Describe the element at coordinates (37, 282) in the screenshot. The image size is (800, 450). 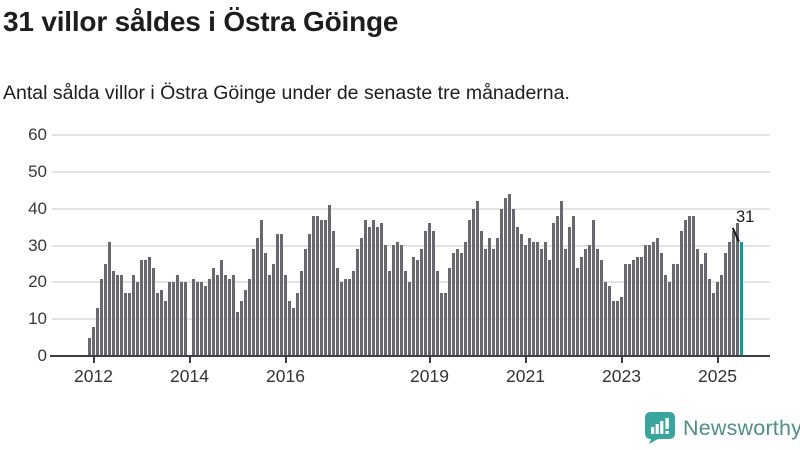
I see `y-axis-label: 20` at that location.